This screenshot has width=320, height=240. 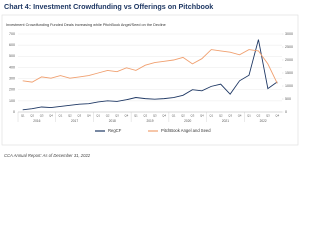 I want to click on y-tick-label: 0, so click(x=14, y=112).